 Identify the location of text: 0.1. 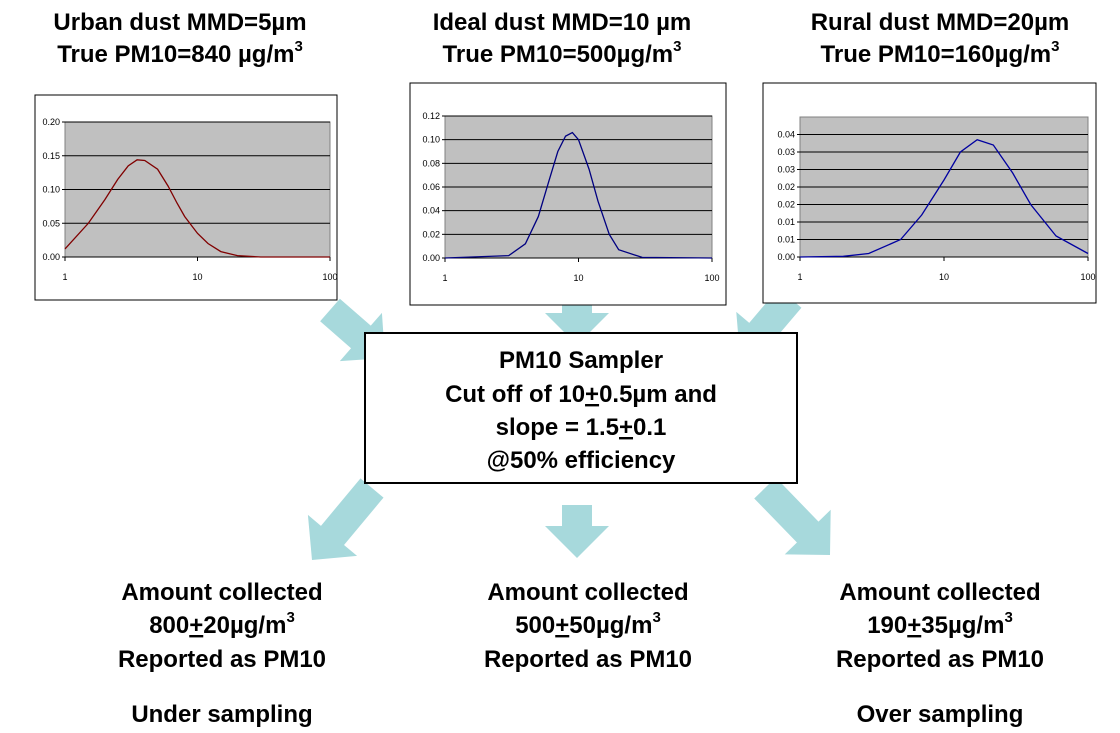
(649, 427).